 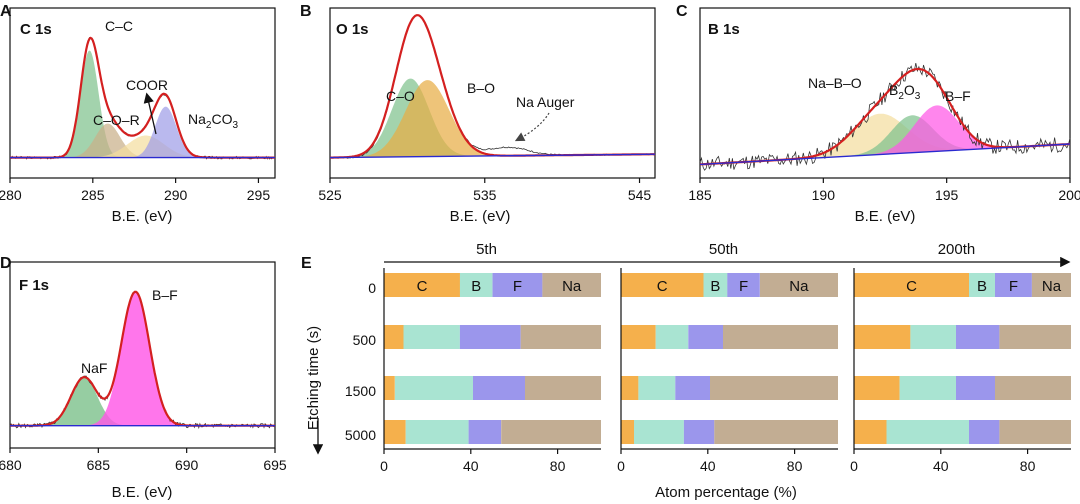 I want to click on panel-a-x-axis: 280 285 290 295, so click(x=135, y=190).